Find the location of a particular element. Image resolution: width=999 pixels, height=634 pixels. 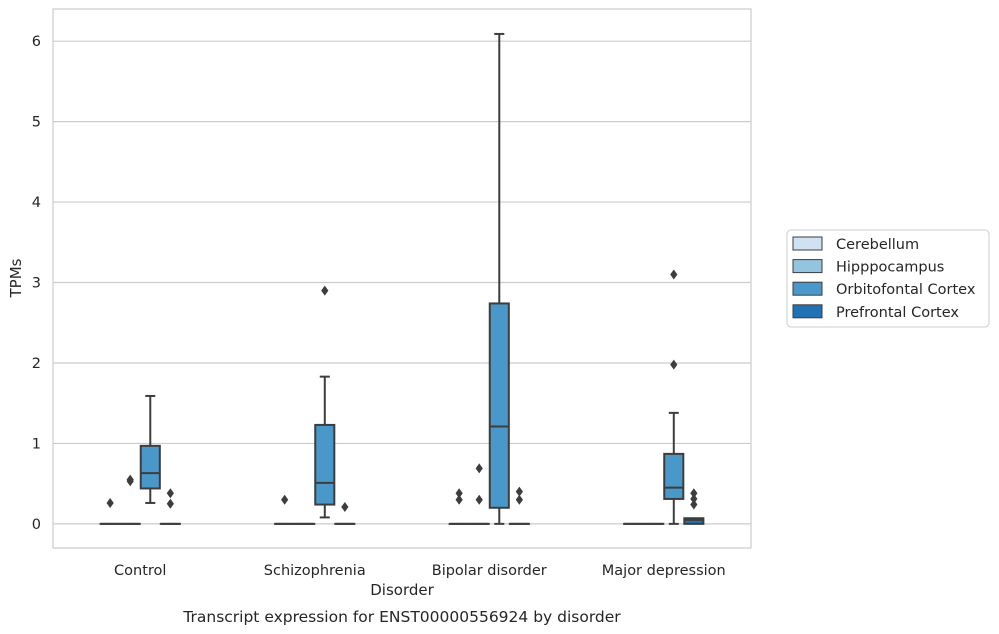

legend-frame is located at coordinates (888, 278).